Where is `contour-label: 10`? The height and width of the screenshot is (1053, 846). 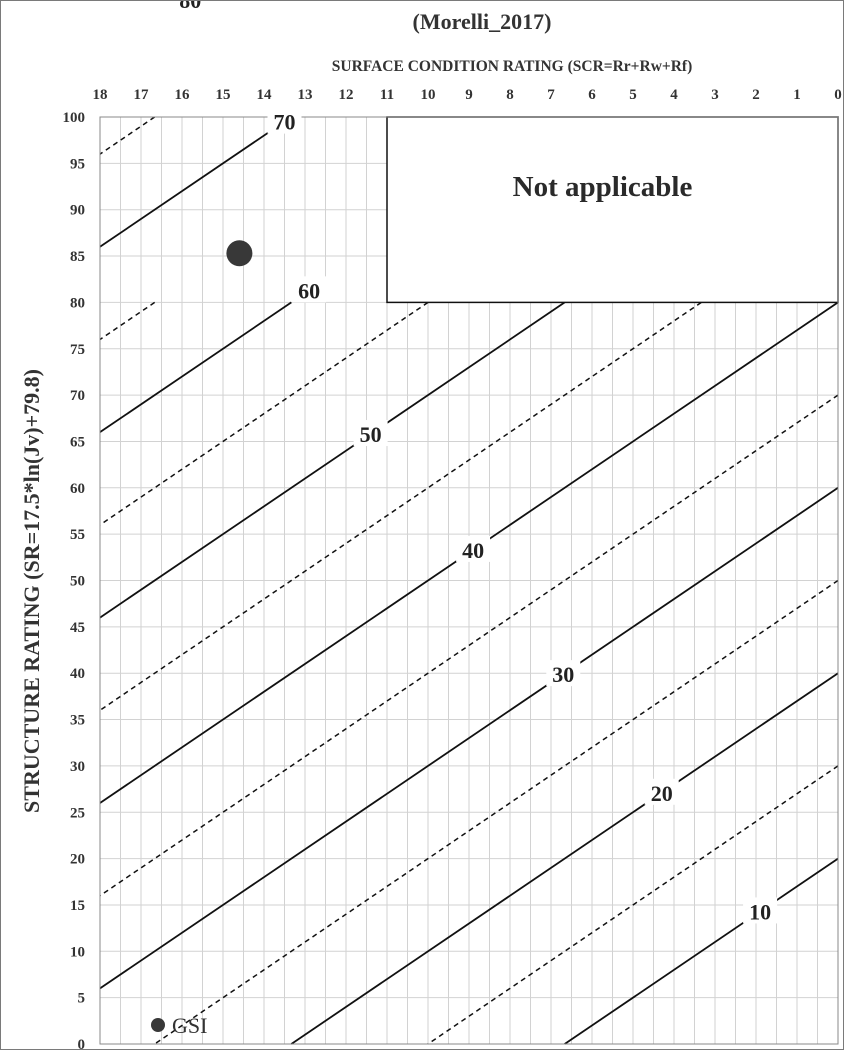 contour-label: 10 is located at coordinates (760, 911).